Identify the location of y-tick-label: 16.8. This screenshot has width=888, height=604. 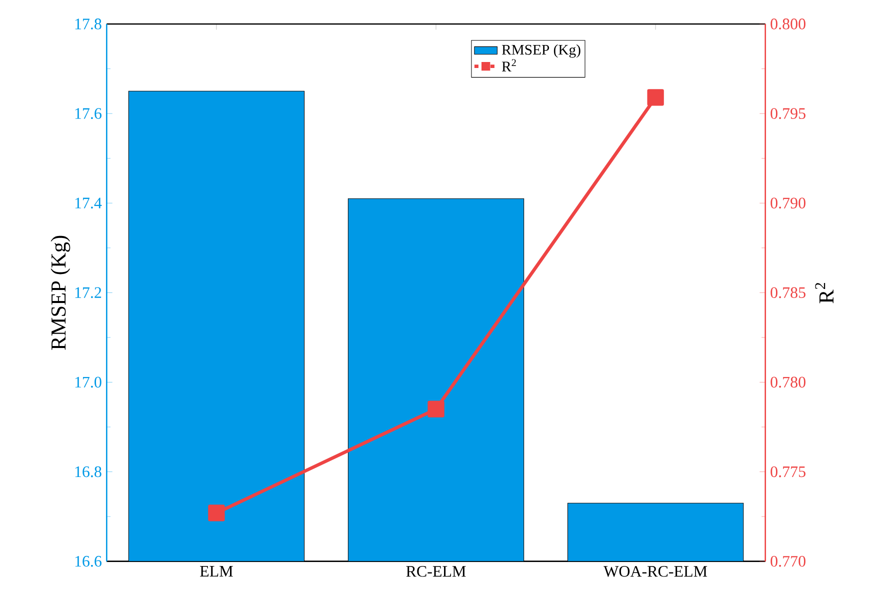
(88, 472).